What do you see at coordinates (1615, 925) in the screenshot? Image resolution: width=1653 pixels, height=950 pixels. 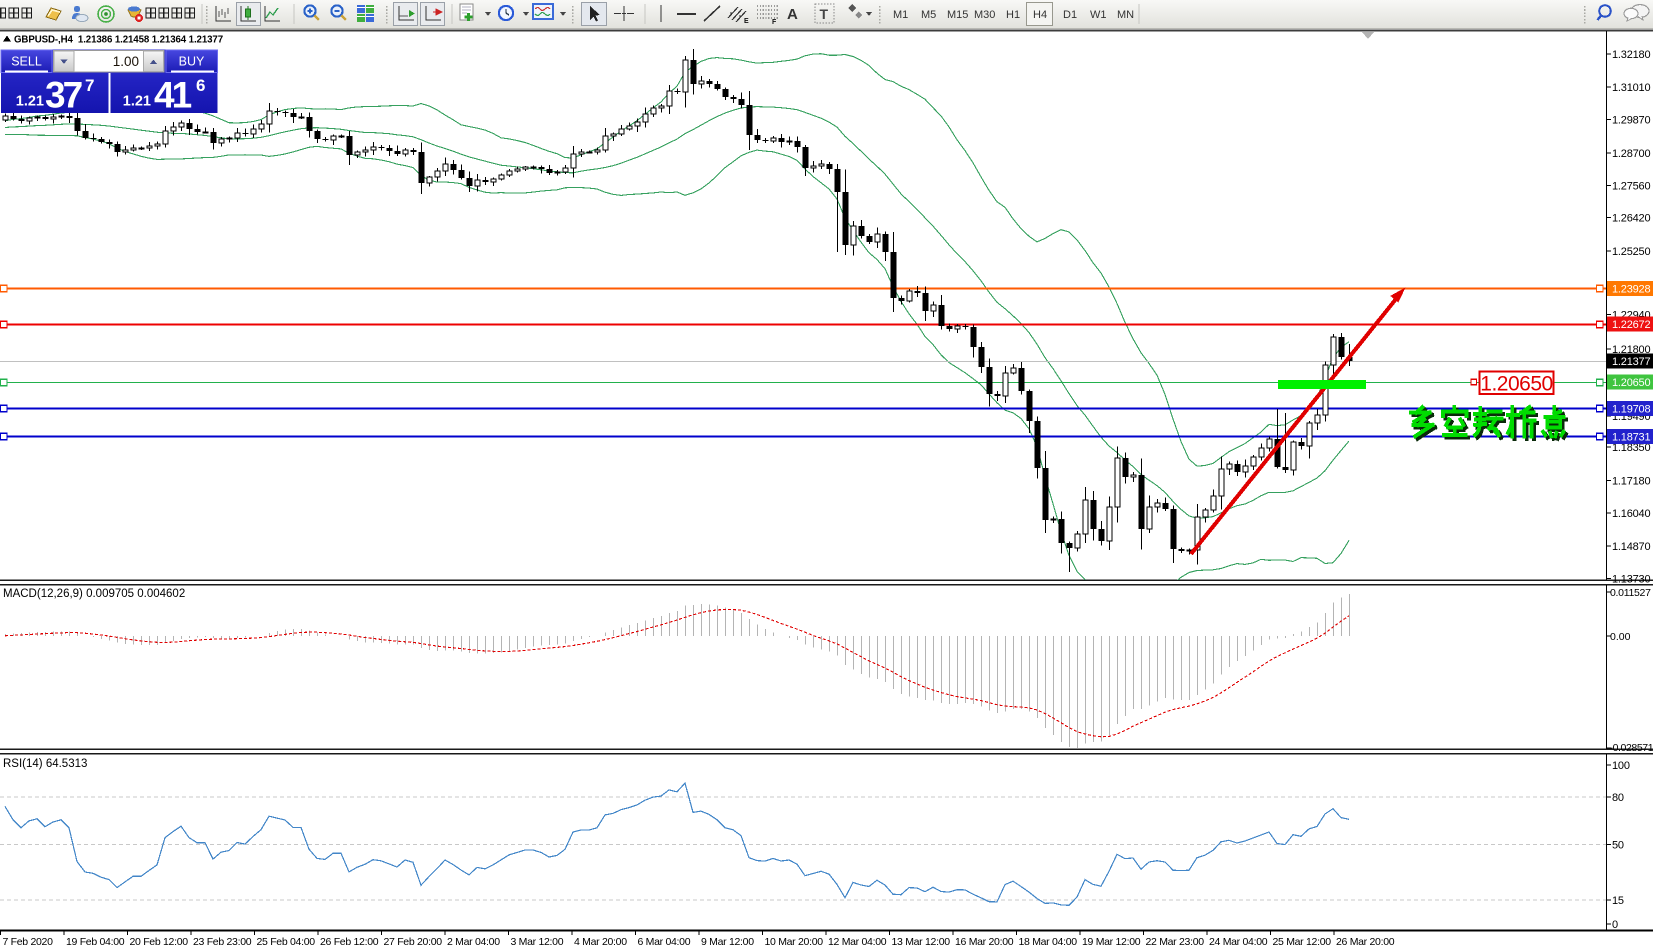 I see `svg-text: 0` at bounding box center [1615, 925].